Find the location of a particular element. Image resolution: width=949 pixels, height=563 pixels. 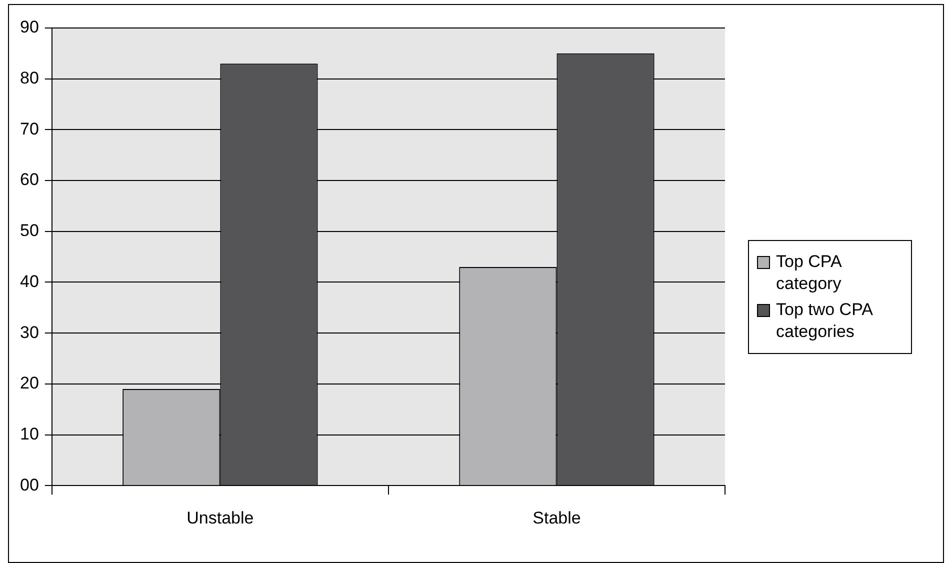

y-tick-label: 90 is located at coordinates (29, 27).